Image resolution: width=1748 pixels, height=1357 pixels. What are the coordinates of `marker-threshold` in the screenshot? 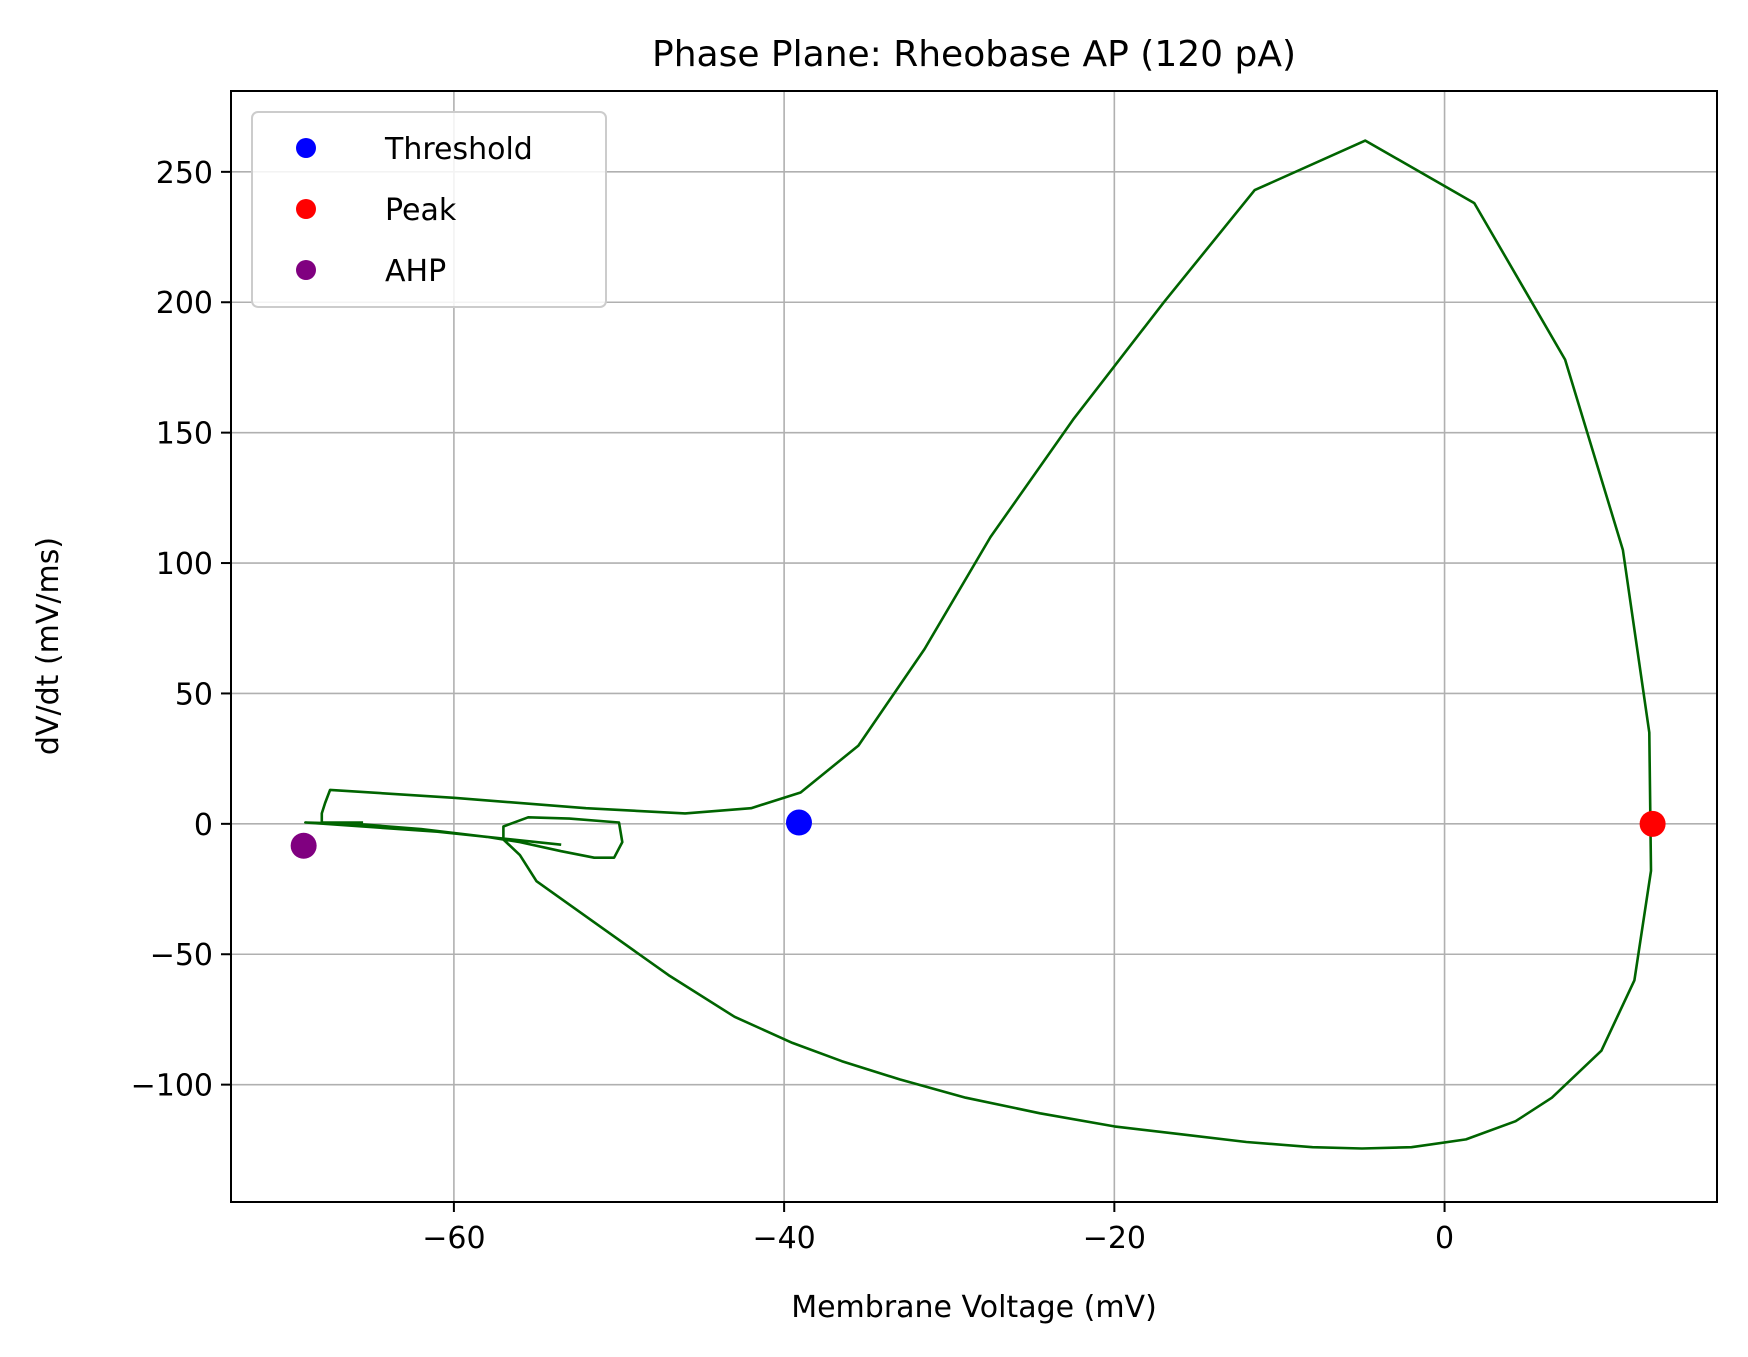 It's located at (798, 822).